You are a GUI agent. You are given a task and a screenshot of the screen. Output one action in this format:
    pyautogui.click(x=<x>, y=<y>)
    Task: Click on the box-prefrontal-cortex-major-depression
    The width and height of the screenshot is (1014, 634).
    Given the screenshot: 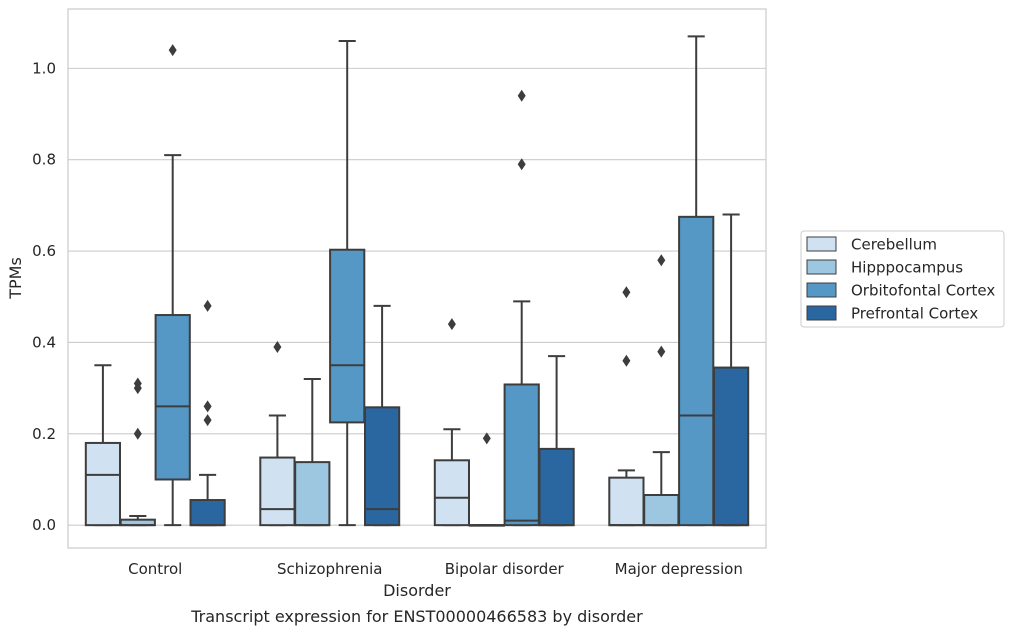 What is the action you would take?
    pyautogui.click(x=731, y=370)
    